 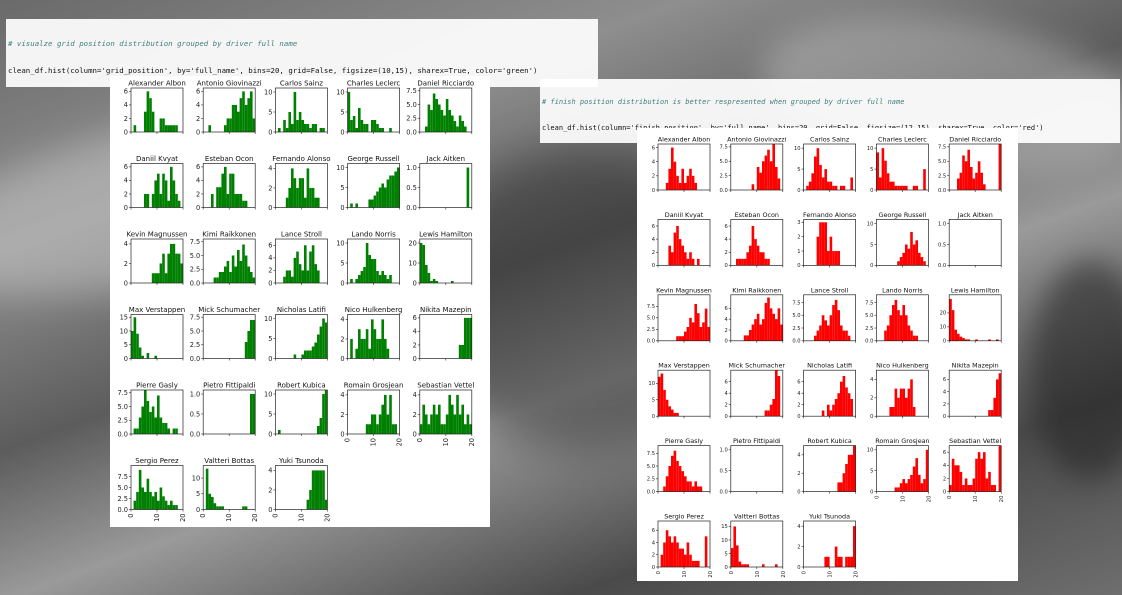 I want to click on subplot: Carlos Sainz 0 5 10, so click(x=296, y=108).